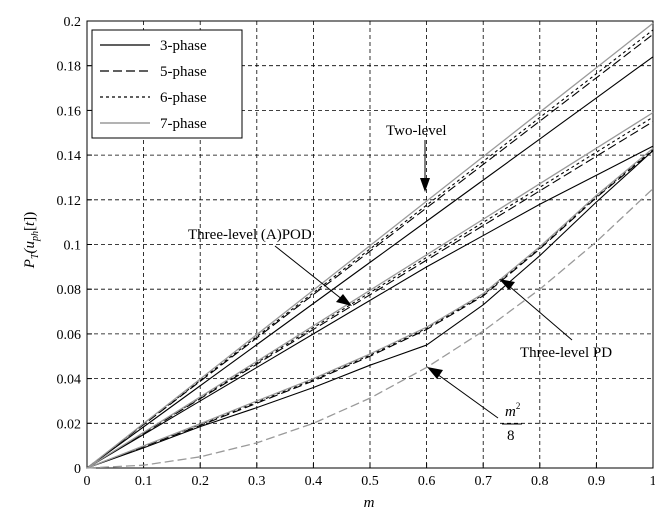 The height and width of the screenshot is (513, 655). What do you see at coordinates (566, 353) in the screenshot?
I see `annotation-three-level-pd: Three-level PD` at bounding box center [566, 353].